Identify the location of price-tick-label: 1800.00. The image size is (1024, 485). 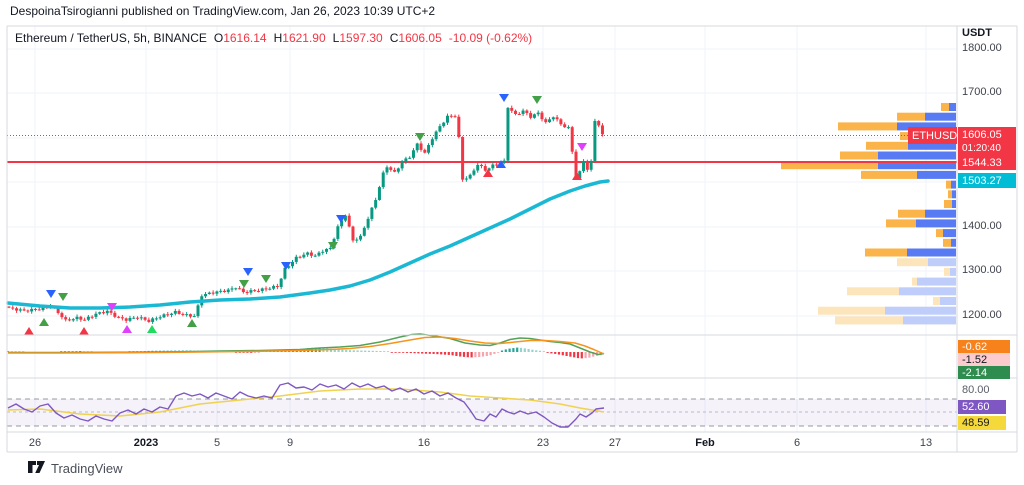
(982, 48).